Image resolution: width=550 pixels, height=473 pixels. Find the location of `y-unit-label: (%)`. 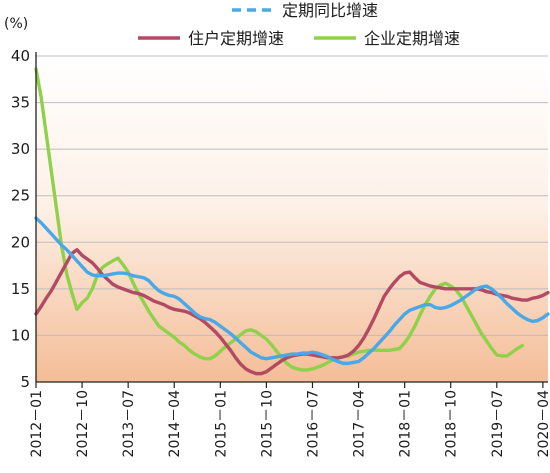

y-unit-label: (%) is located at coordinates (16, 24).